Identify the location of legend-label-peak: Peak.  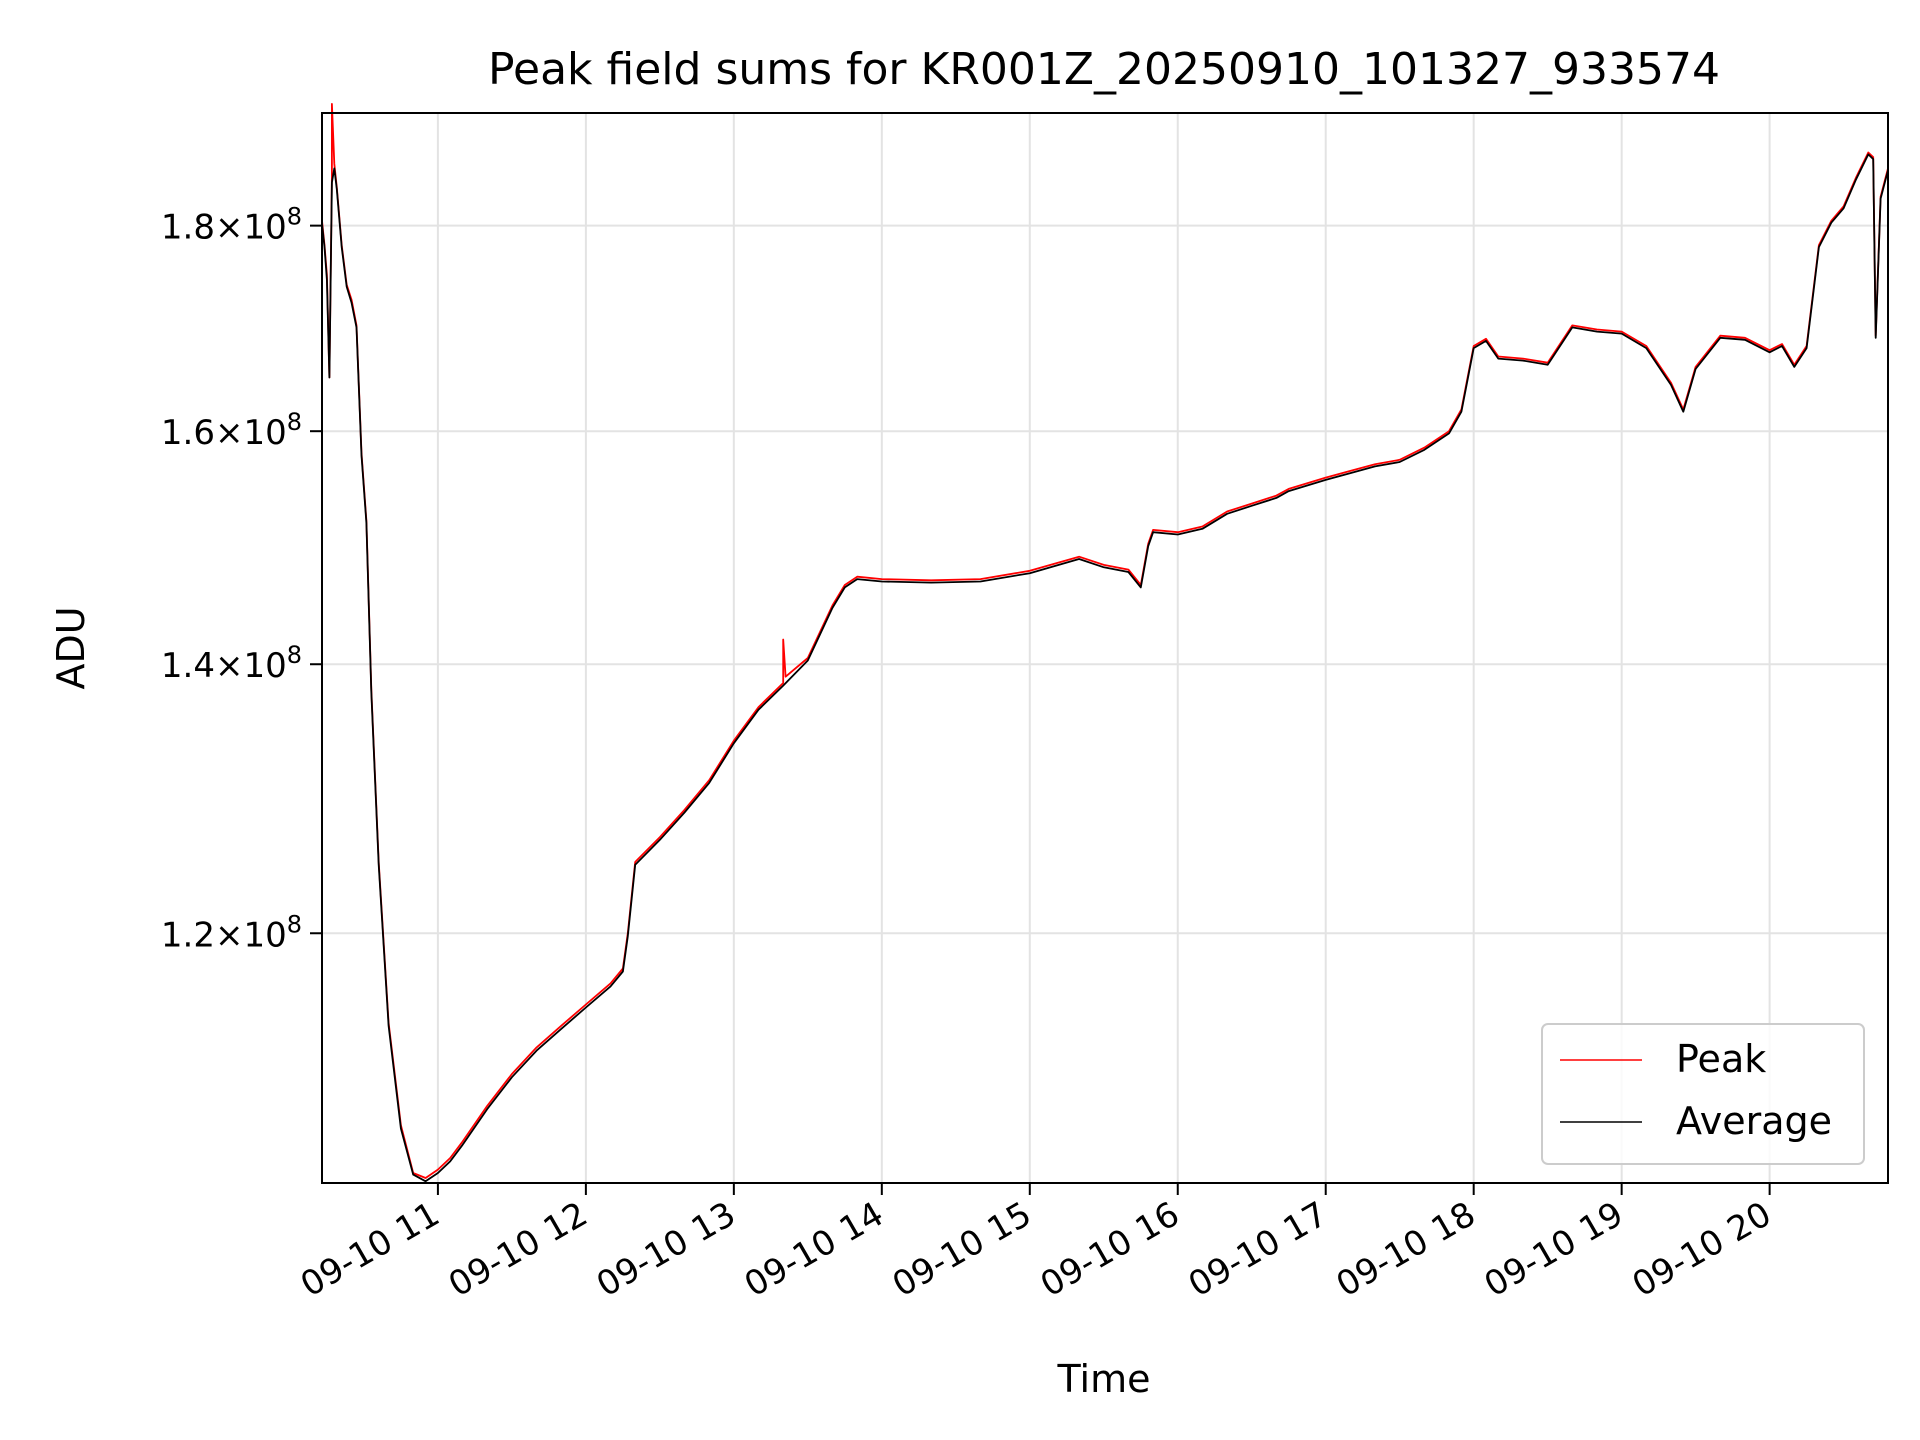
(1721, 1059).